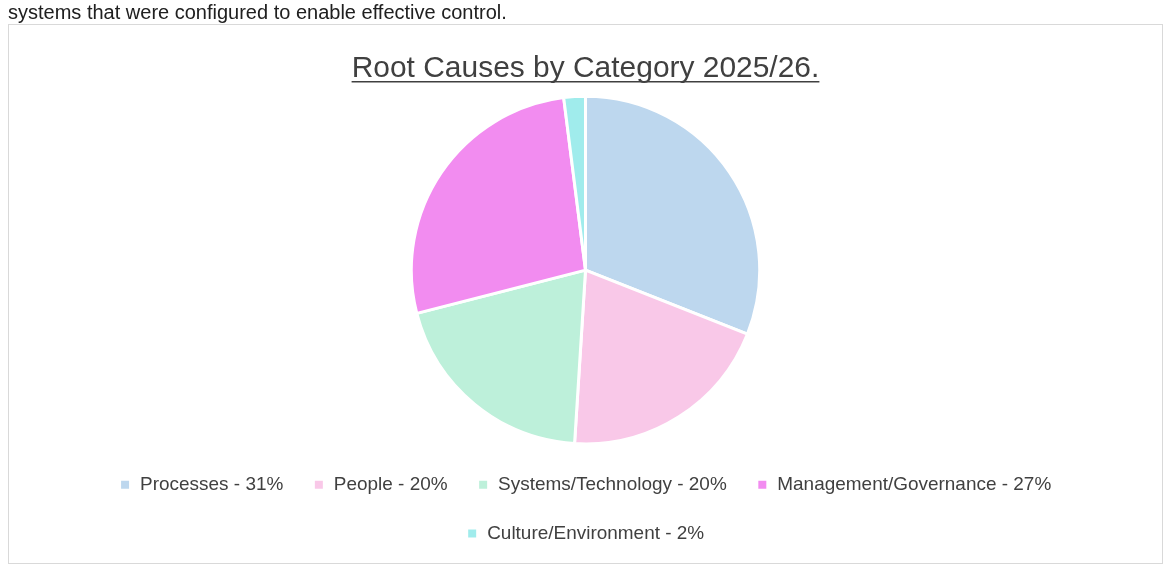  I want to click on legend-label: Systems/Technology - 20%, so click(612, 483).